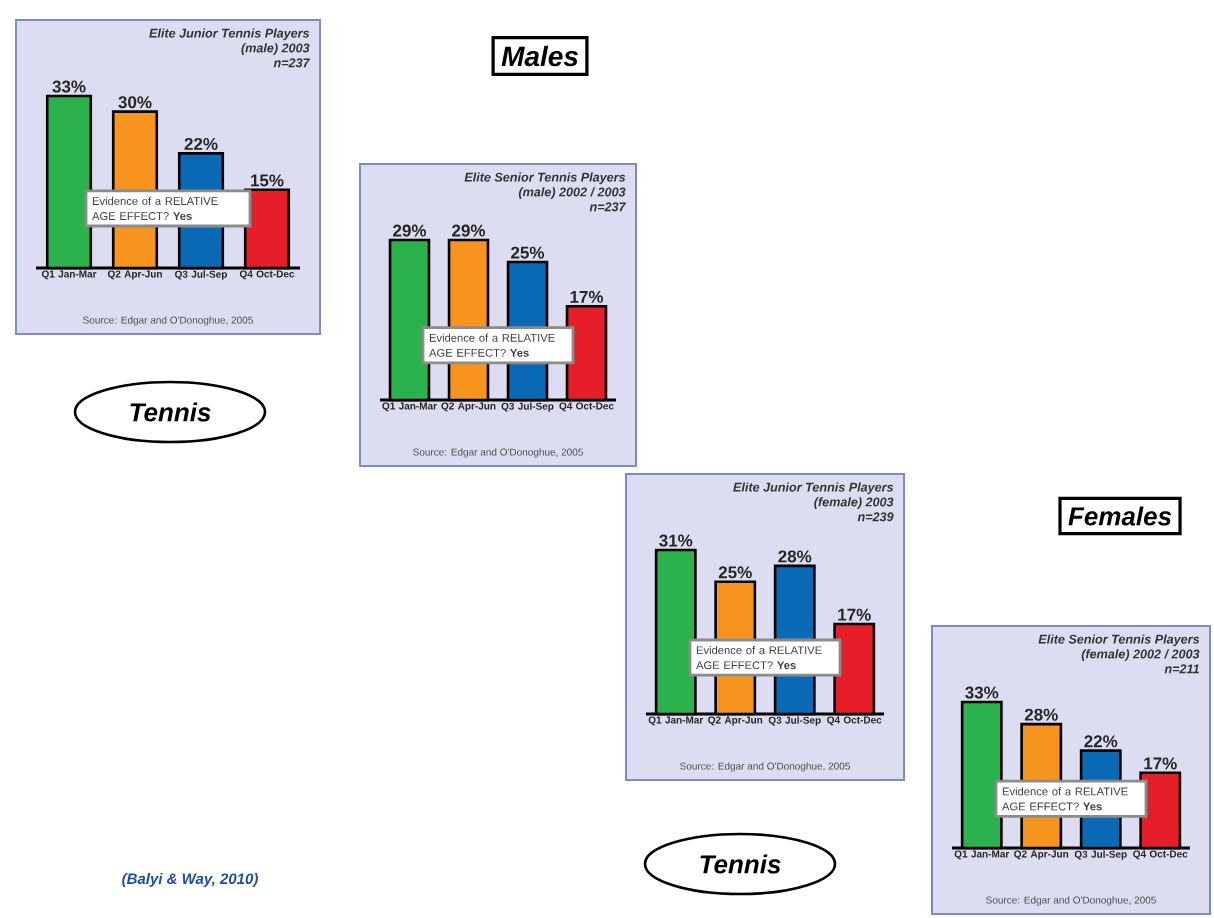 This screenshot has width=1214, height=918. I want to click on data-label: 30%, so click(135, 102).